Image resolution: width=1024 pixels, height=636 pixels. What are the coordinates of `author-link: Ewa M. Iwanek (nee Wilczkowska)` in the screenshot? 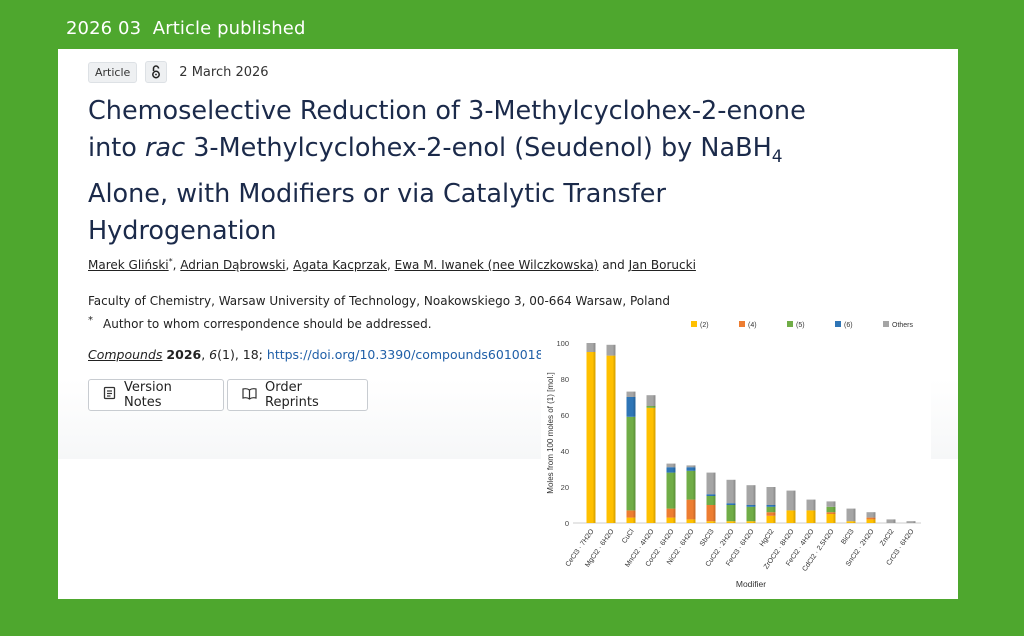 It's located at (496, 265).